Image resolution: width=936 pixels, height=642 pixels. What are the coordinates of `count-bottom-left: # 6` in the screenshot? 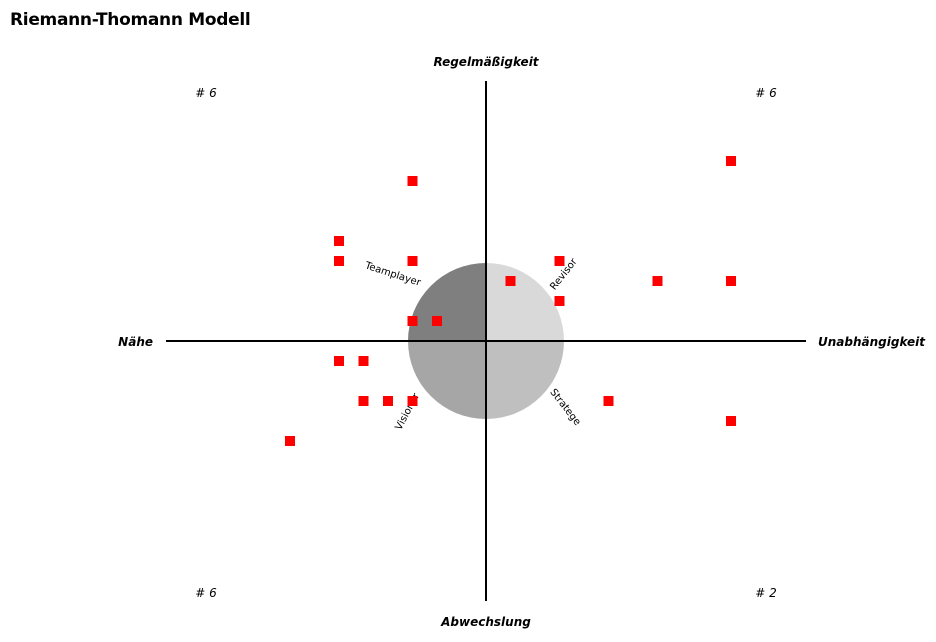 It's located at (206, 593).